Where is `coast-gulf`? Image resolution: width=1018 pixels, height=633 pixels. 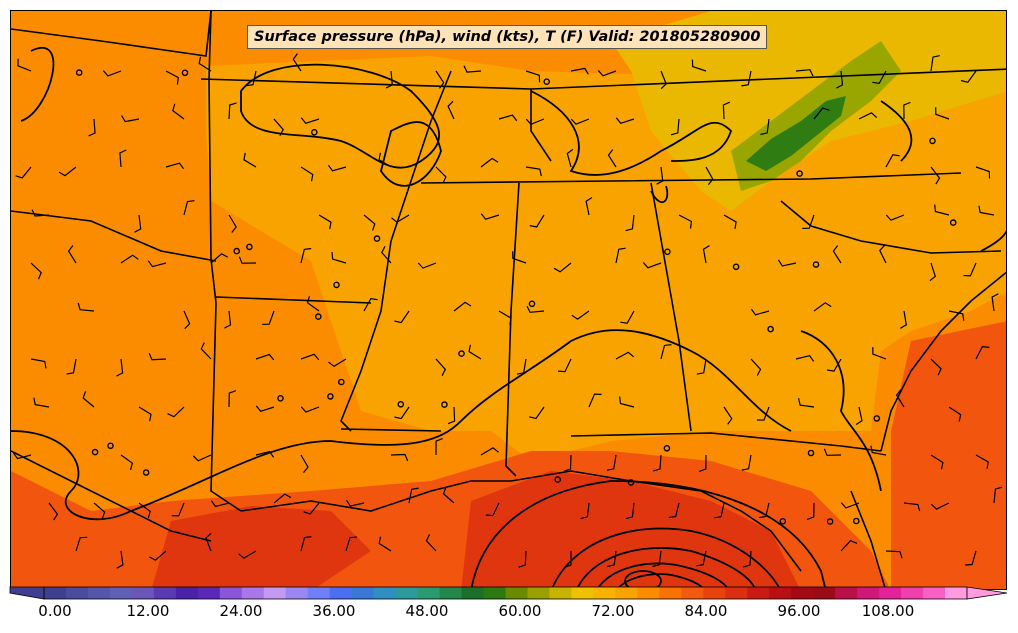 coast-gulf is located at coordinates (521, 521).